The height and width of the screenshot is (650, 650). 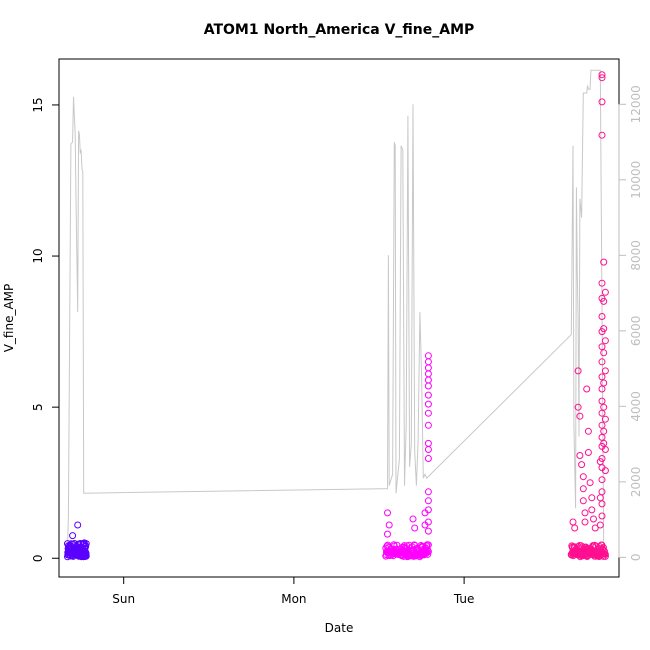 What do you see at coordinates (636, 331) in the screenshot?
I see `y2-tick-label: 6000` at bounding box center [636, 331].